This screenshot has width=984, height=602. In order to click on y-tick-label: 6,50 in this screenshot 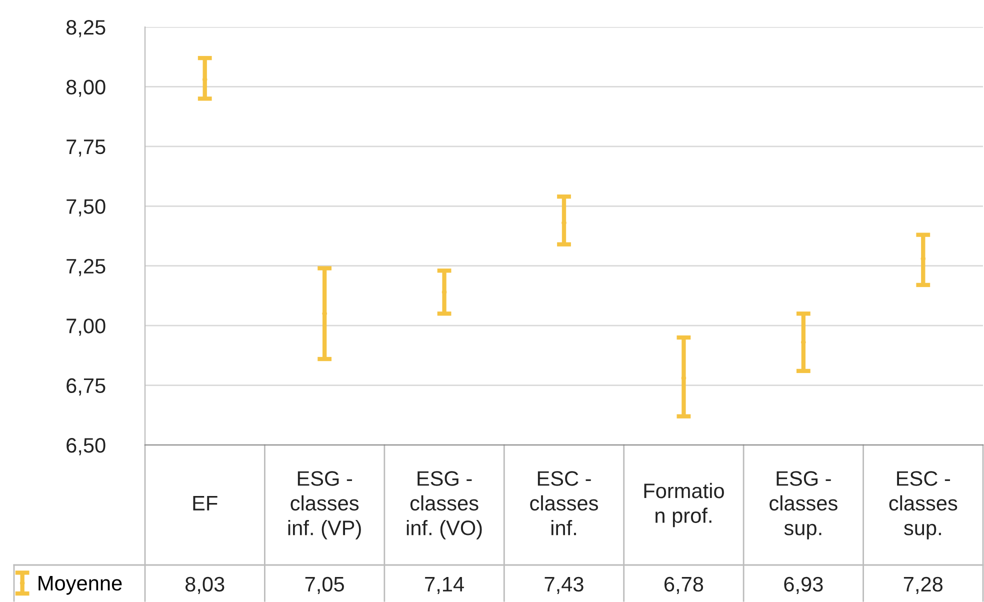, I will do `click(86, 447)`.